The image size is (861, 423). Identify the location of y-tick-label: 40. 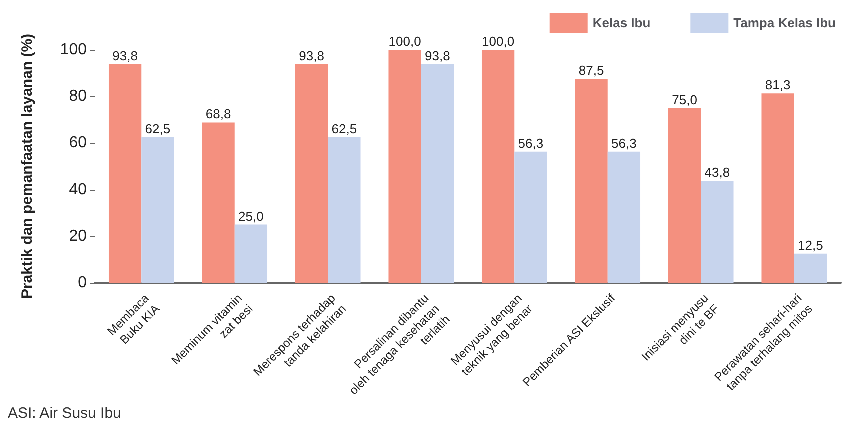
(78, 189).